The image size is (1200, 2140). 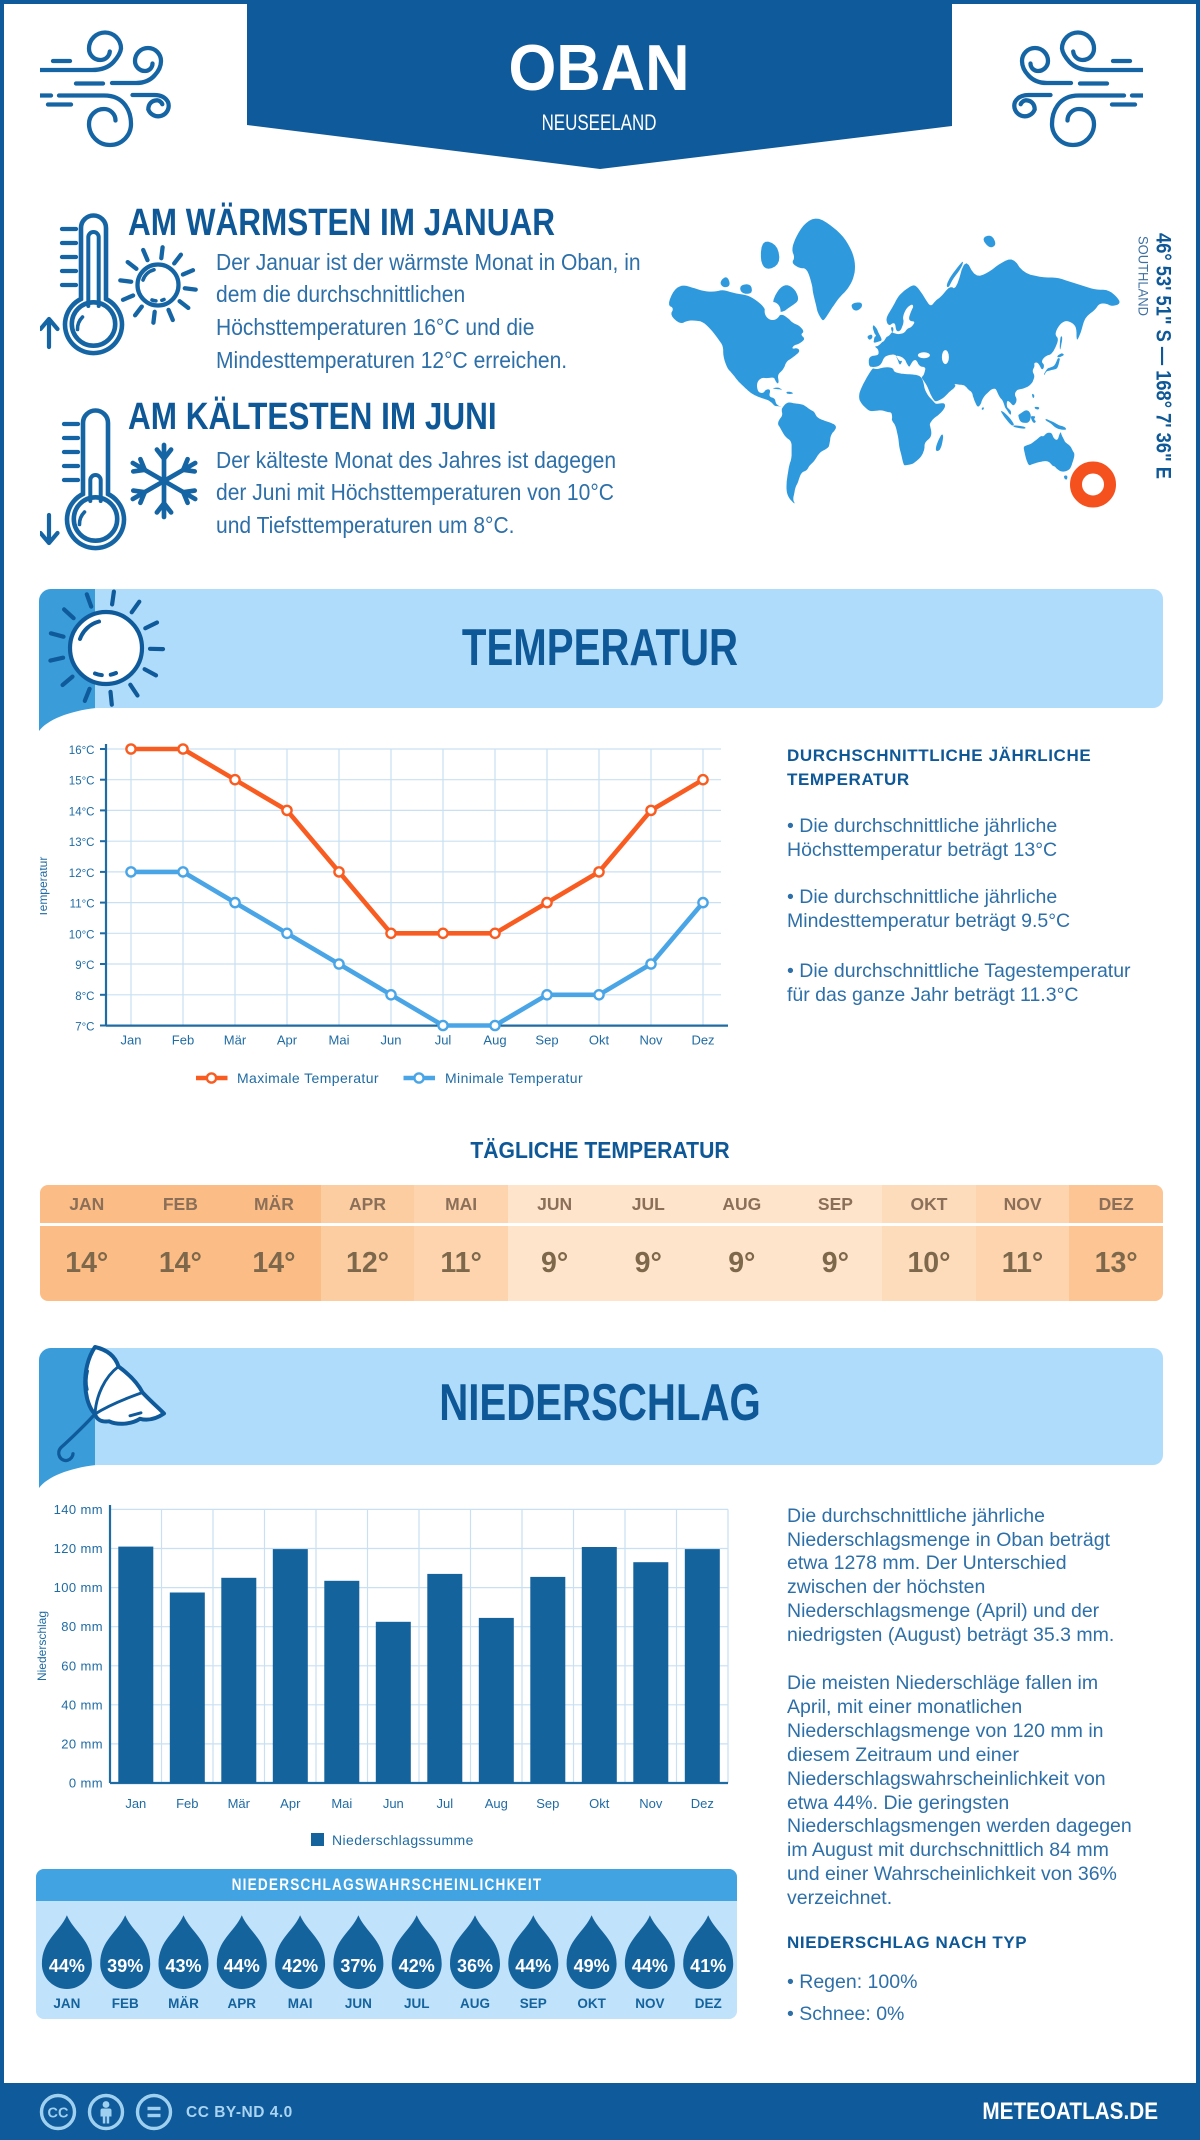 What do you see at coordinates (84, 997) in the screenshot?
I see `svg-text: 8°C` at bounding box center [84, 997].